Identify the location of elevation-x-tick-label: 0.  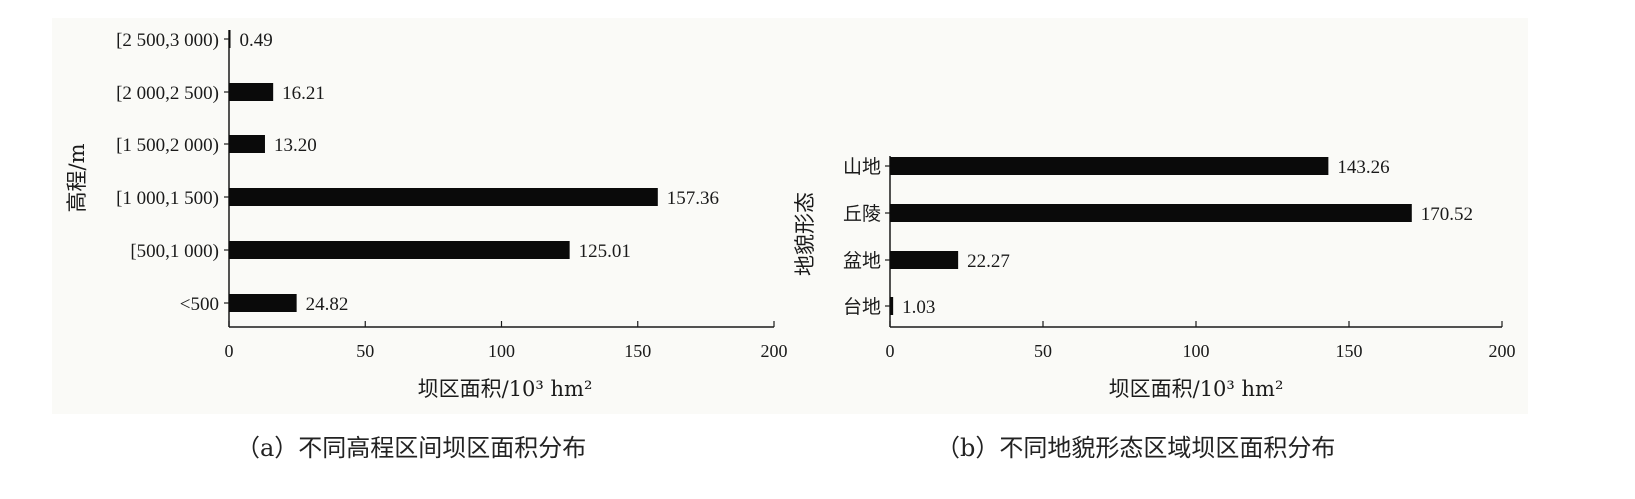
(229, 351).